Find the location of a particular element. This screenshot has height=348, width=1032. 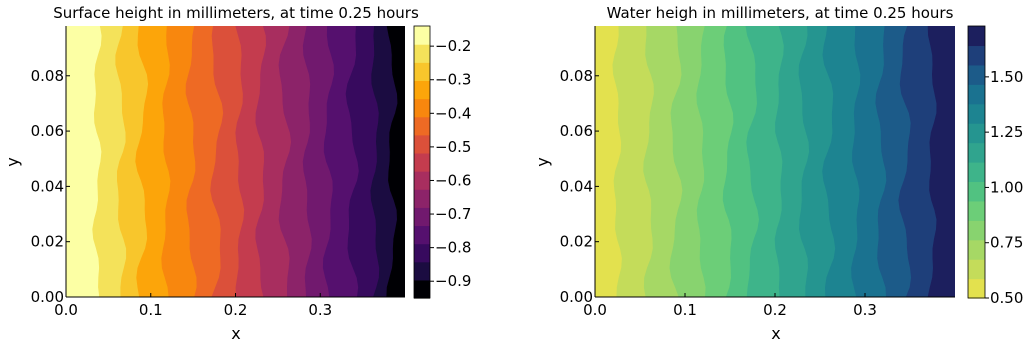

colorbar-tick-label: −0.9 is located at coordinates (453, 281).